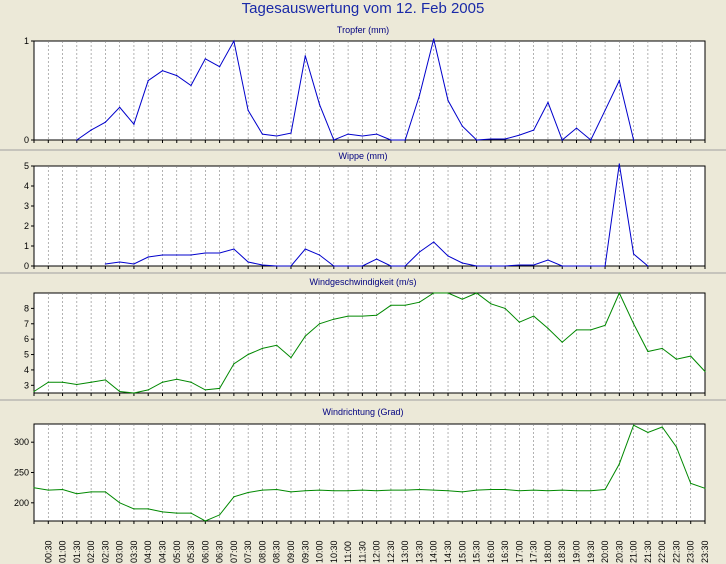 This screenshot has height=564, width=726. I want to click on x-tick-label: 09:00, so click(291, 551).